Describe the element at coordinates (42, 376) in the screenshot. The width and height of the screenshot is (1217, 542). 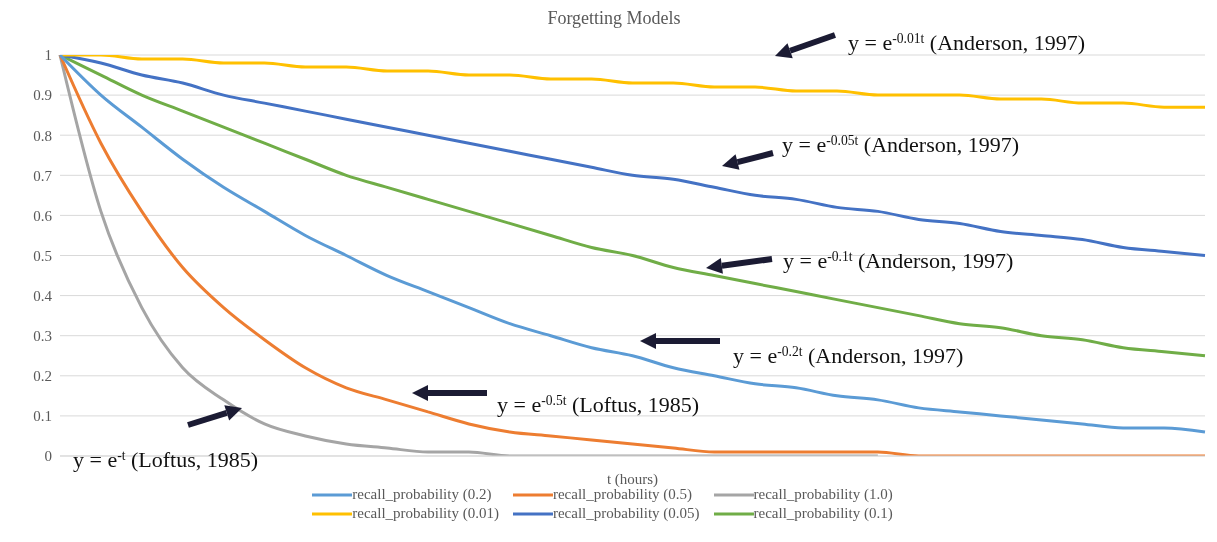
I see `y-tick-label: 0.2` at that location.